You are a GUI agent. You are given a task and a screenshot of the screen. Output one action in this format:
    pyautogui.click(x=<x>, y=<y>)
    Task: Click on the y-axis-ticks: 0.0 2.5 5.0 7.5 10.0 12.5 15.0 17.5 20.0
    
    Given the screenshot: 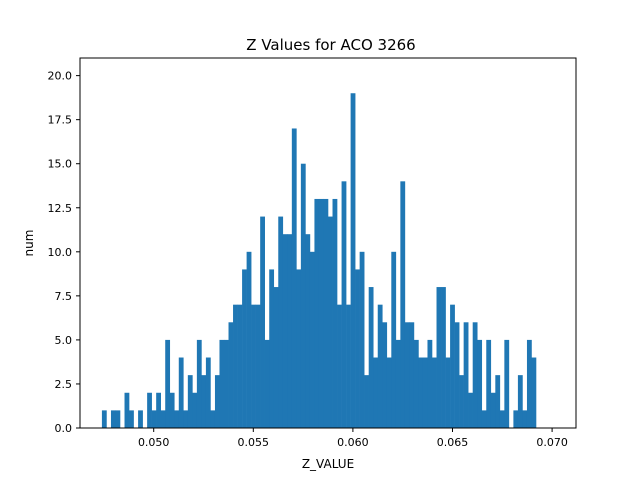 What is the action you would take?
    pyautogui.click(x=64, y=252)
    